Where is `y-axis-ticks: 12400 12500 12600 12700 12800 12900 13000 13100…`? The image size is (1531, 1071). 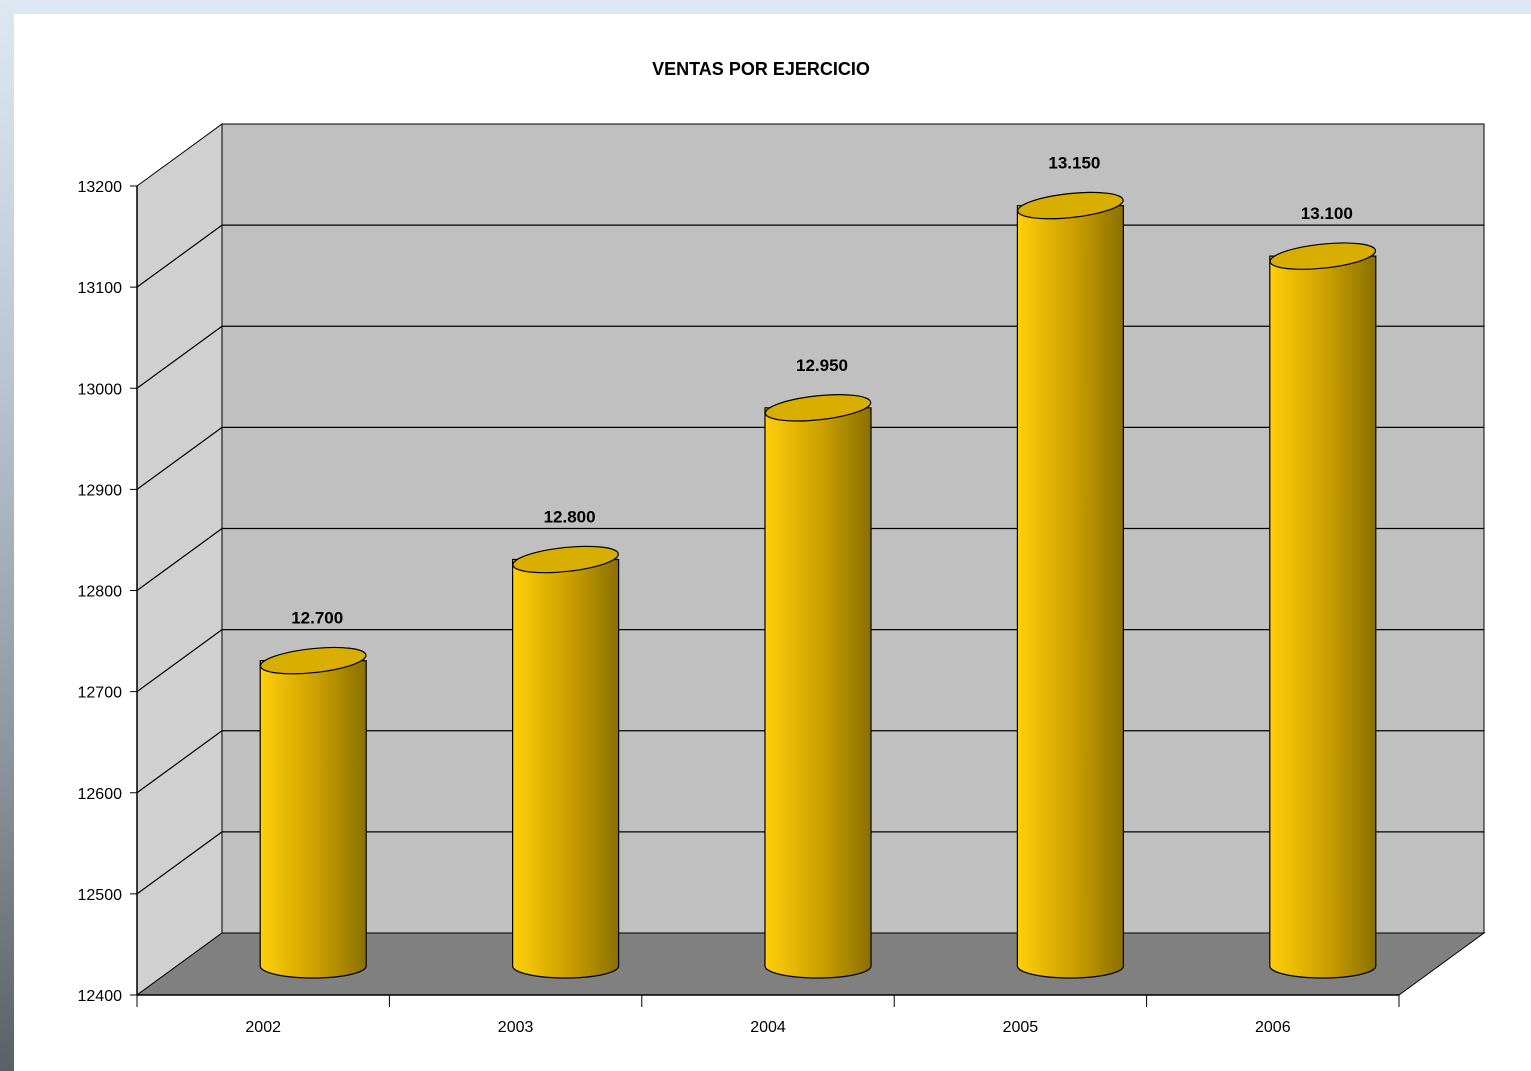
y-axis-ticks: 12400 12500 12600 12700 12800 12900 13000 13100… is located at coordinates (107, 592).